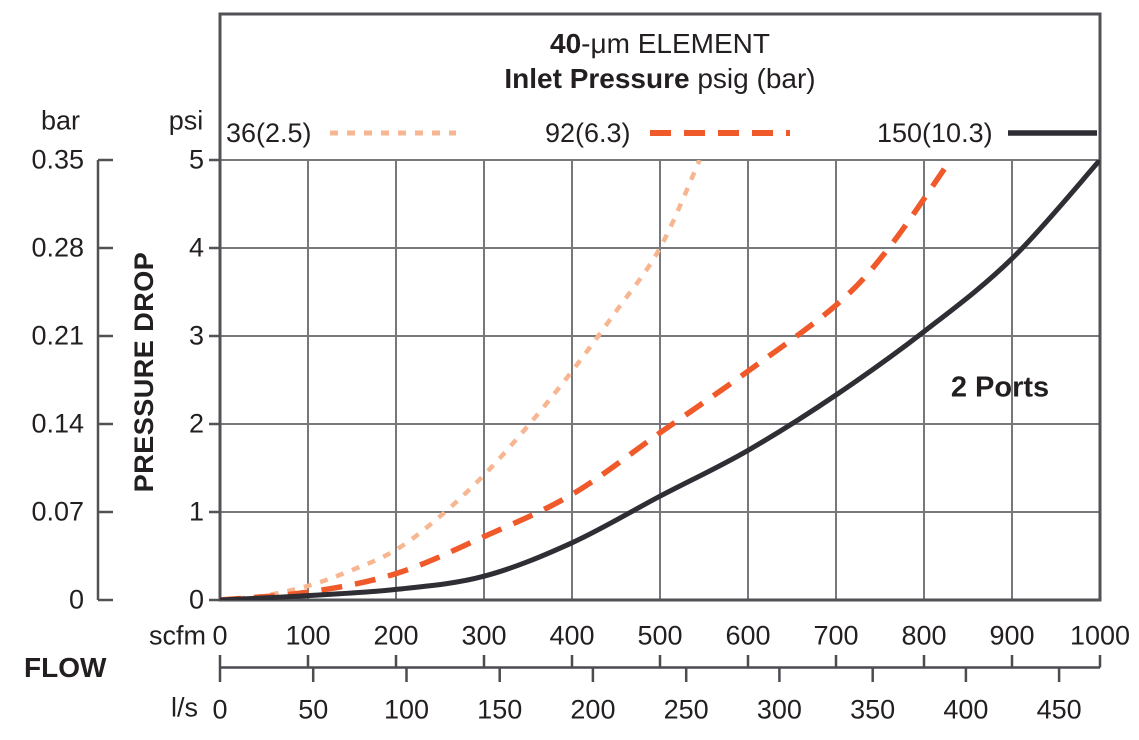  I want to click on psi-tick-label: 1, so click(196, 511).